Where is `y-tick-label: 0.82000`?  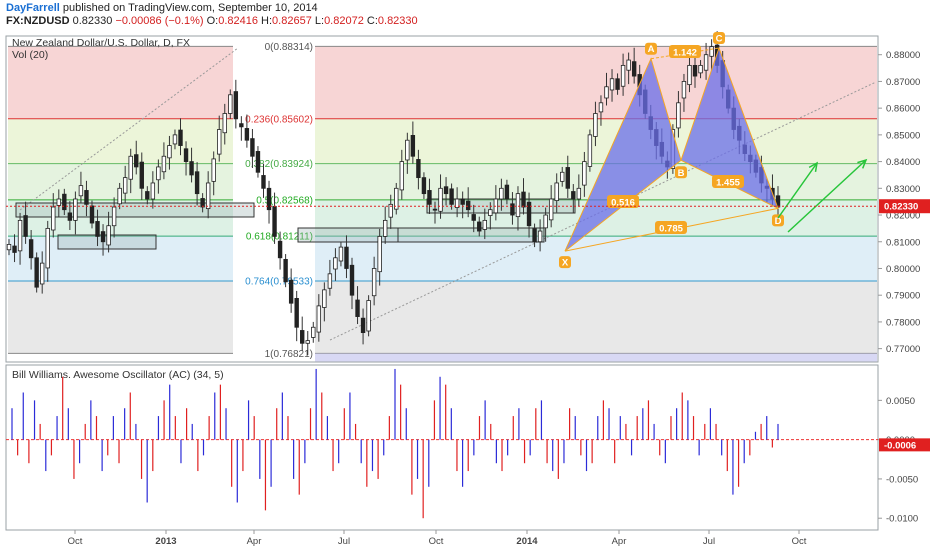
y-tick-label: 0.82000 is located at coordinates (903, 216).